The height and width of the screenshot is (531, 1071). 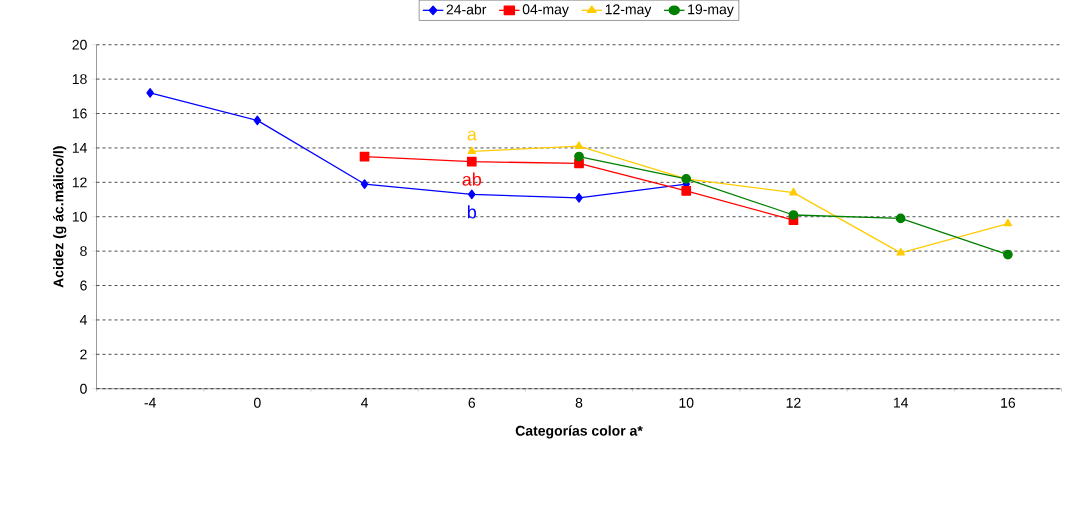 I want to click on x-tick-label: 4, so click(x=364, y=402).